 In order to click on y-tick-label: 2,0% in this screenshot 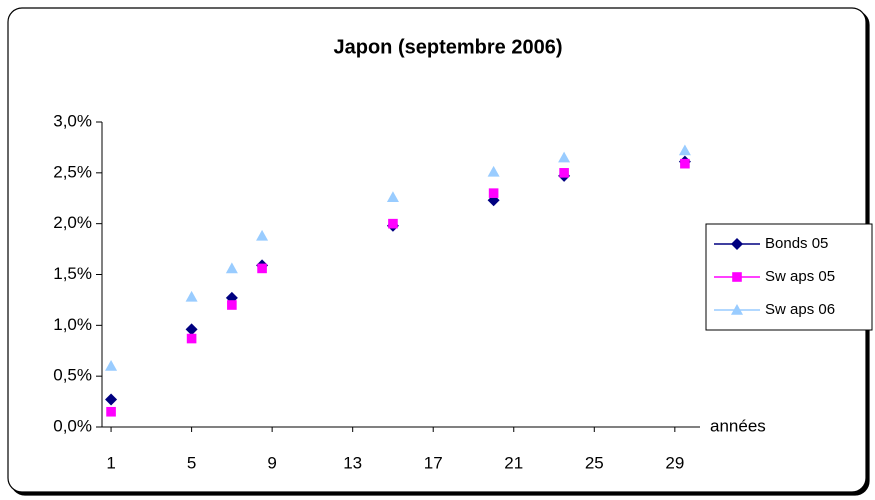, I will do `click(72, 222)`.